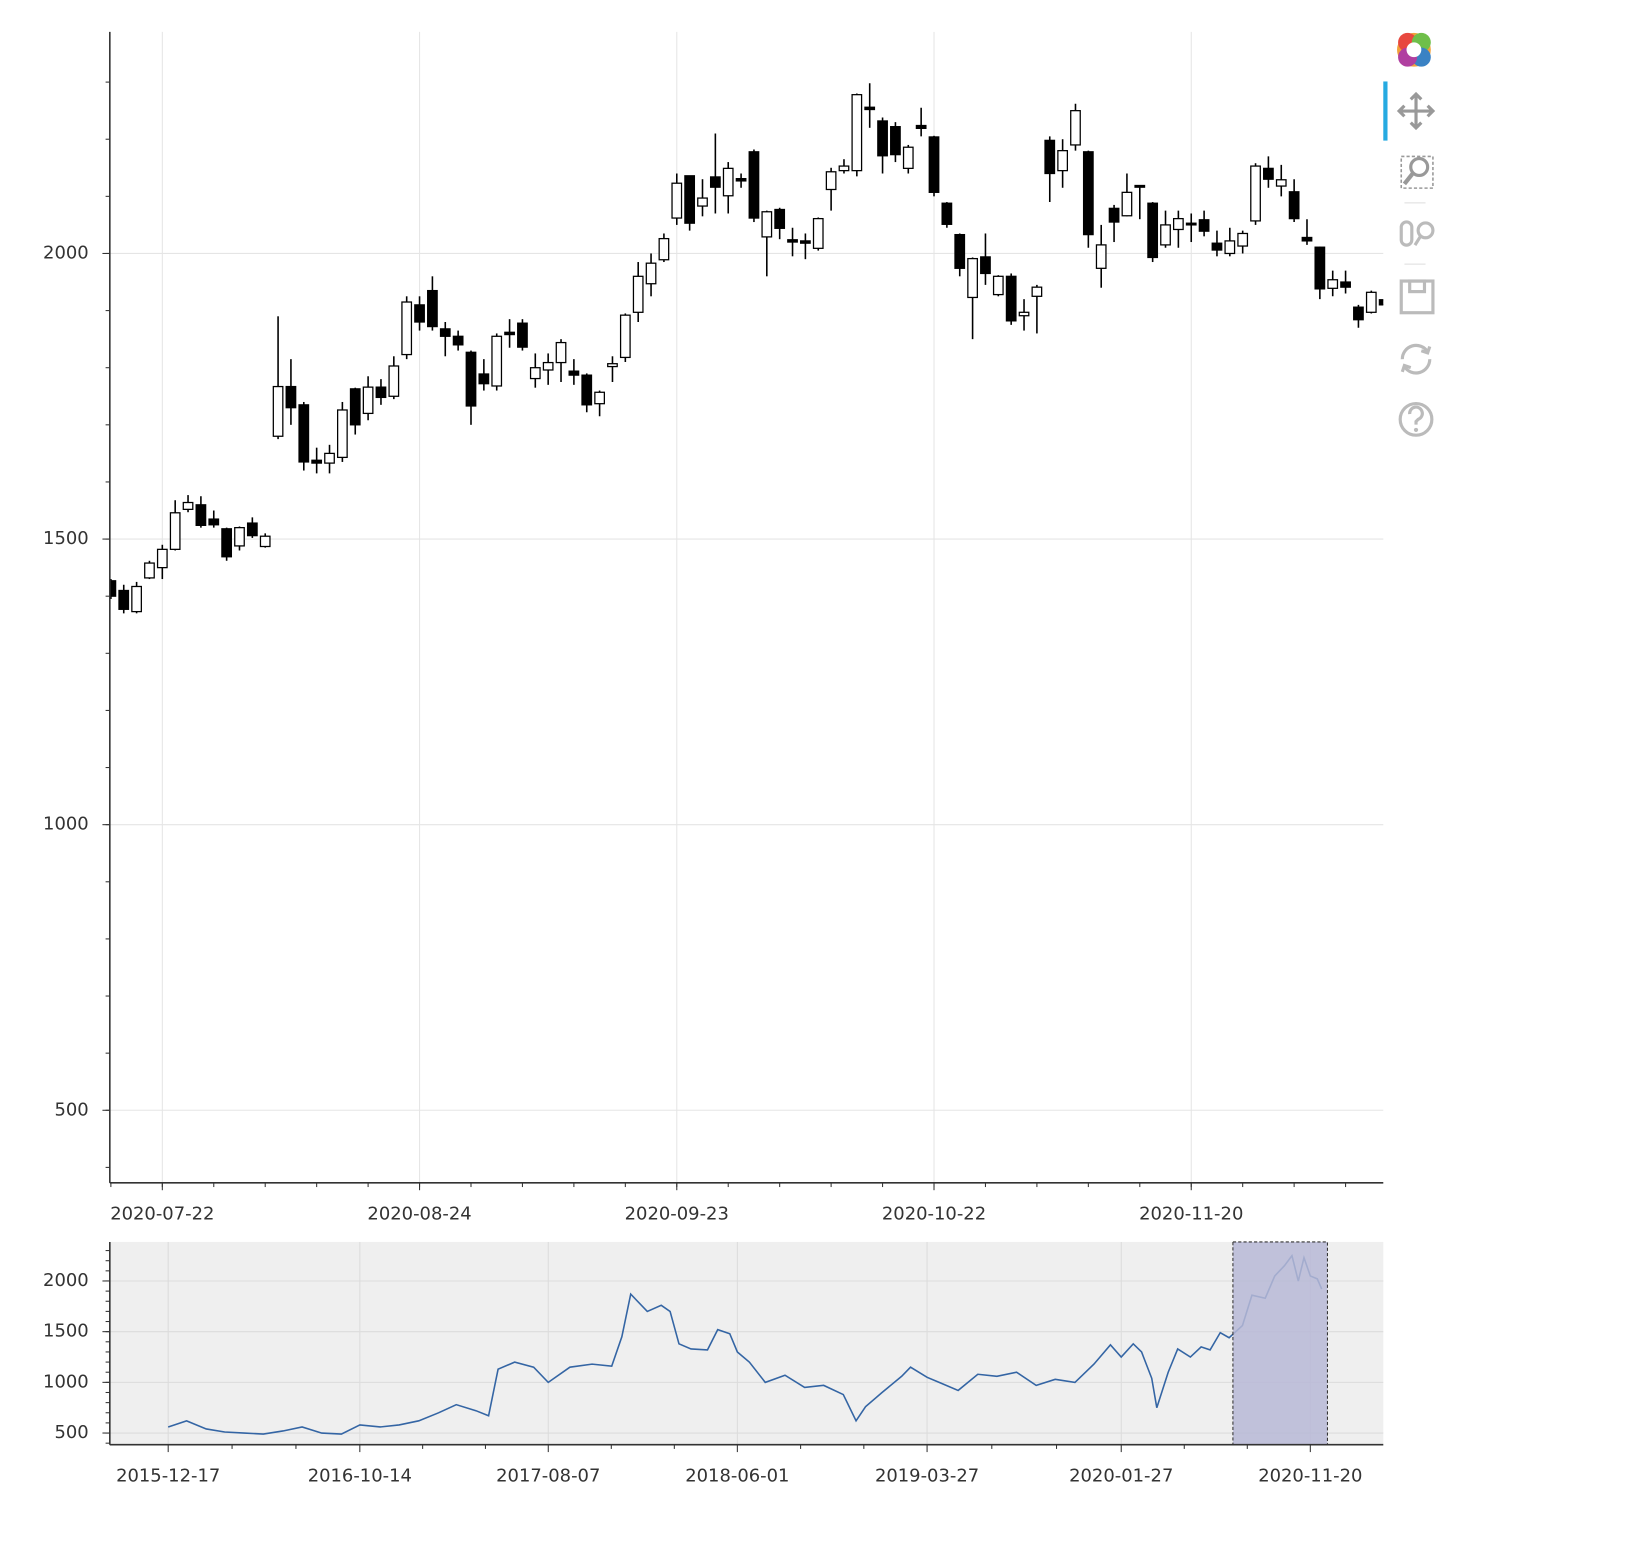 This screenshot has height=1542, width=1642. I want to click on toolbar, so click(1409, 234).